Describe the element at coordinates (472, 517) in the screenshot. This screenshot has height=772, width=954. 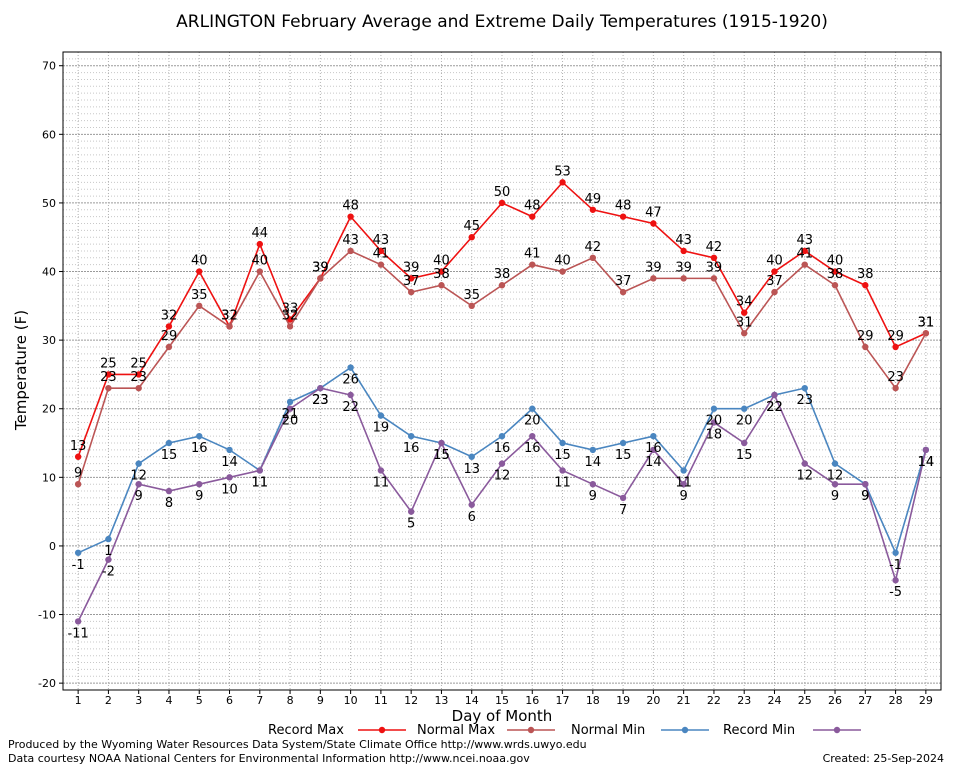
I see `data-label: 6` at that location.